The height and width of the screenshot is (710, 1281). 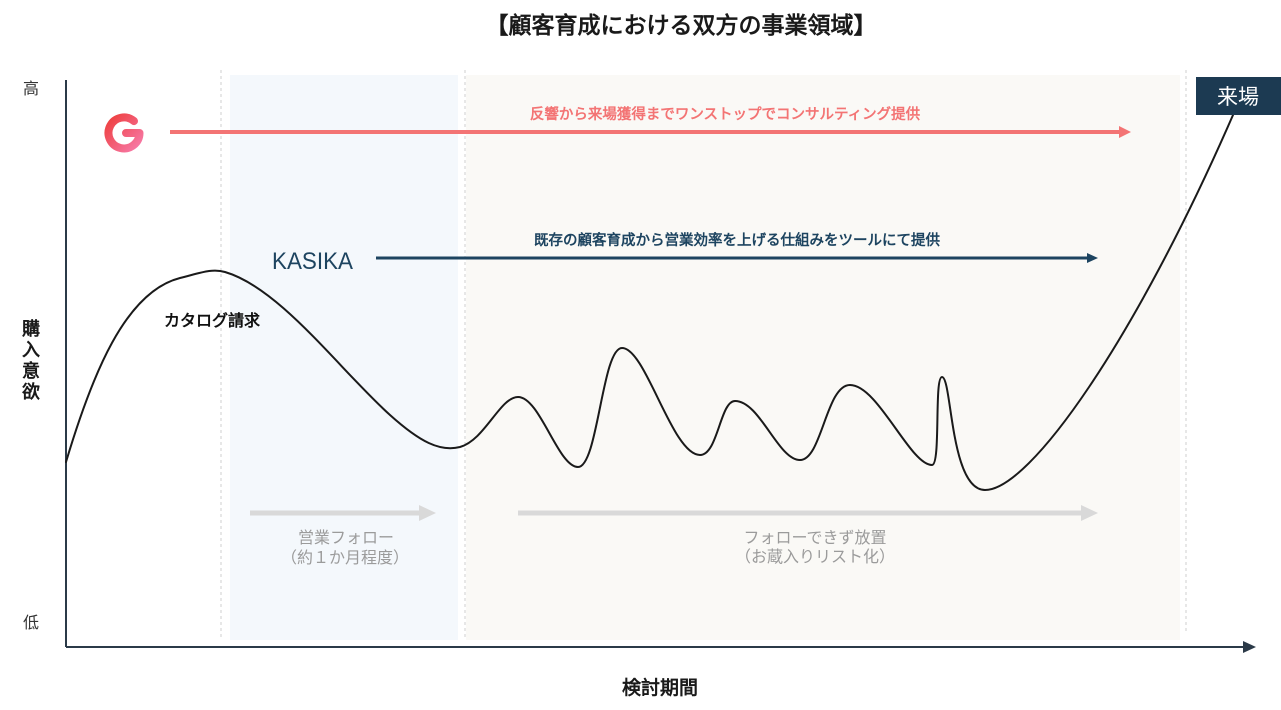 I want to click on x-axis-label: 検討期間, so click(x=660, y=687).